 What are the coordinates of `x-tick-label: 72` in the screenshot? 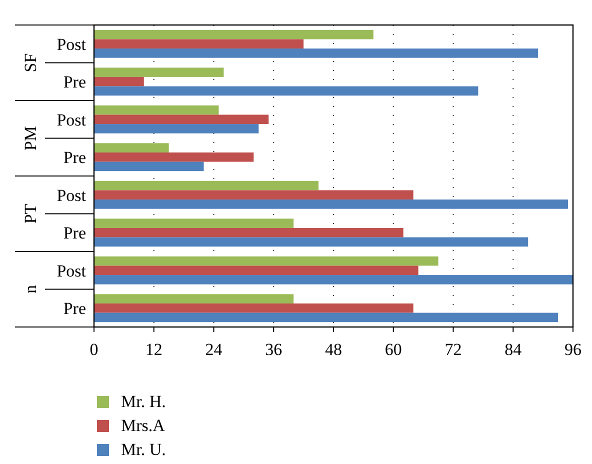 It's located at (453, 349).